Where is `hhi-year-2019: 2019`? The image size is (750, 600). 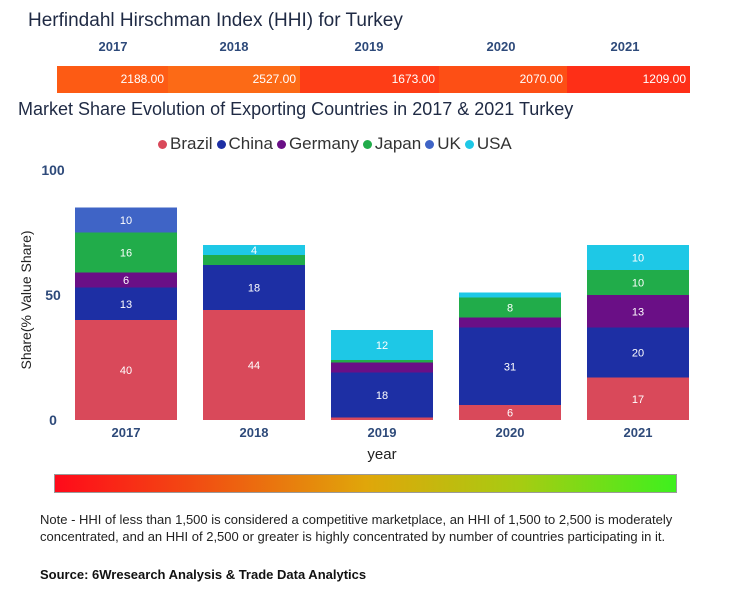 hhi-year-2019: 2019 is located at coordinates (369, 46).